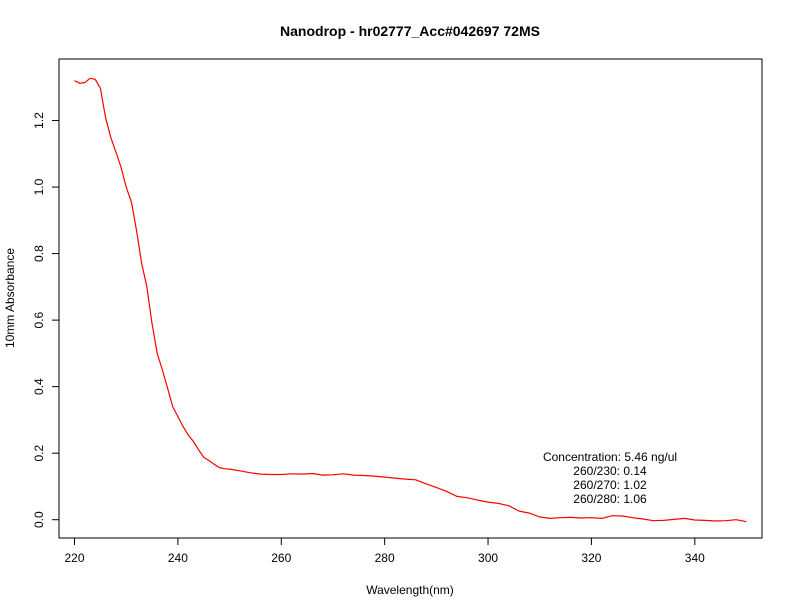 The height and width of the screenshot is (612, 792). I want to click on chart-title: Nanodrop - hr02777_Acc#042697 72MS, so click(410, 31).